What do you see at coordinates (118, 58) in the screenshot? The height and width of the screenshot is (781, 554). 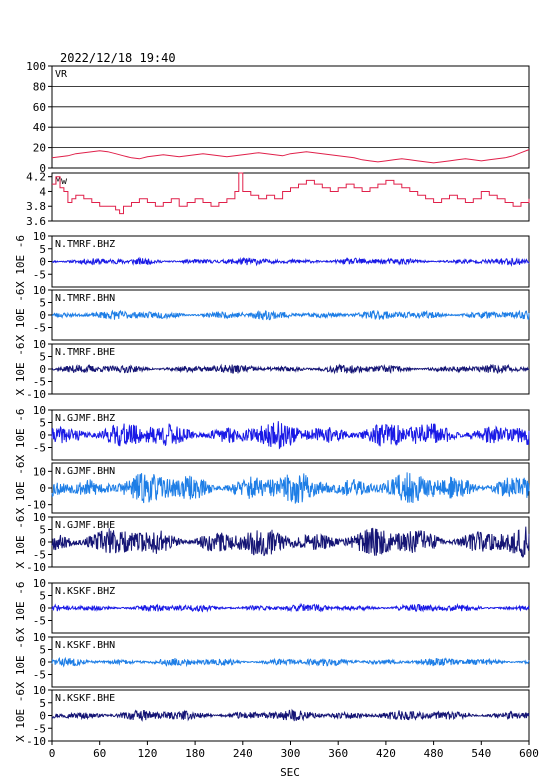 I see `timestamp-label: 2022/12/18 19:40` at bounding box center [118, 58].